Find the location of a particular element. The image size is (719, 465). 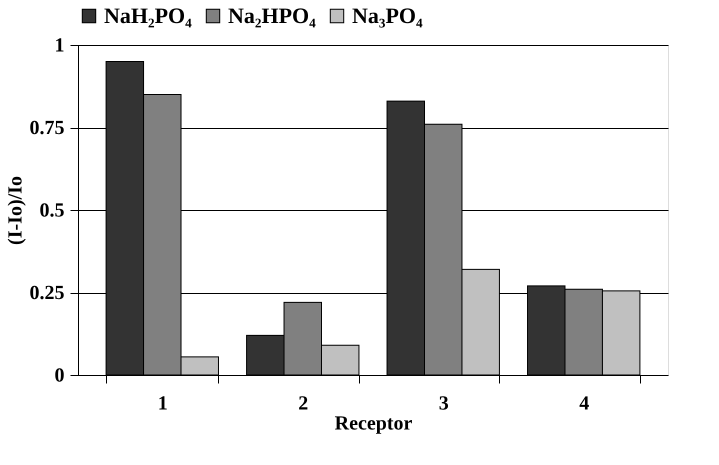

y-axis-title: (I-Io)/Io is located at coordinates (15, 210).